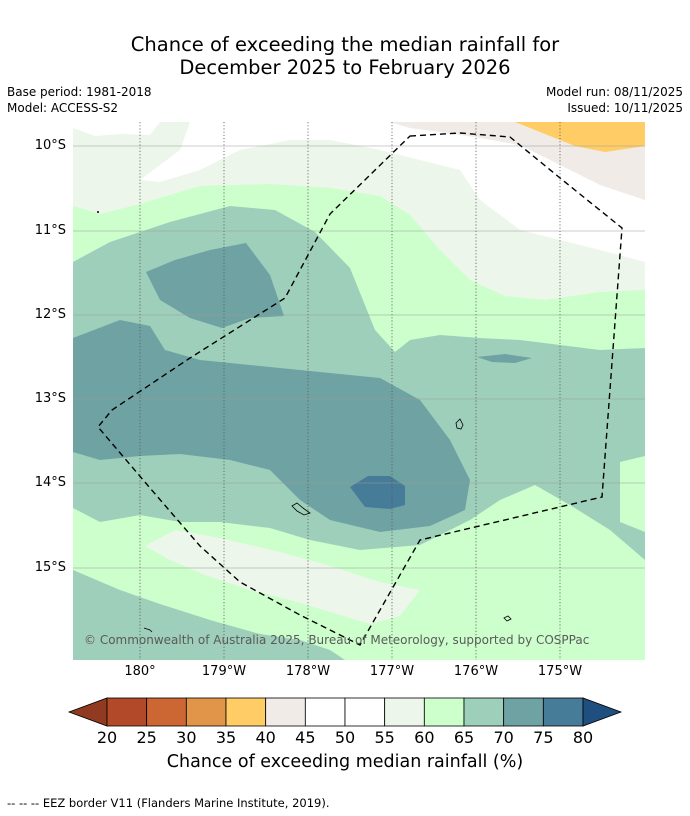 The image size is (690, 816). Describe the element at coordinates (79, 100) in the screenshot. I see `meta-left: Base period: 1981-2018 Model: ACCESS-S2` at that location.